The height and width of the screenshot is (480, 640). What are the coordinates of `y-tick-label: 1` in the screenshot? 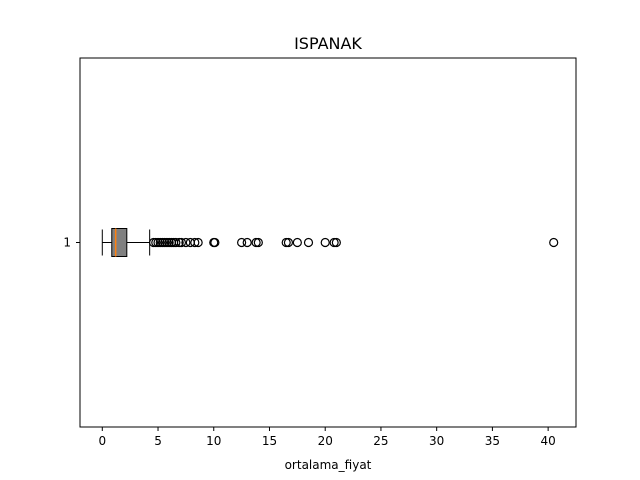 It's located at (67, 243).